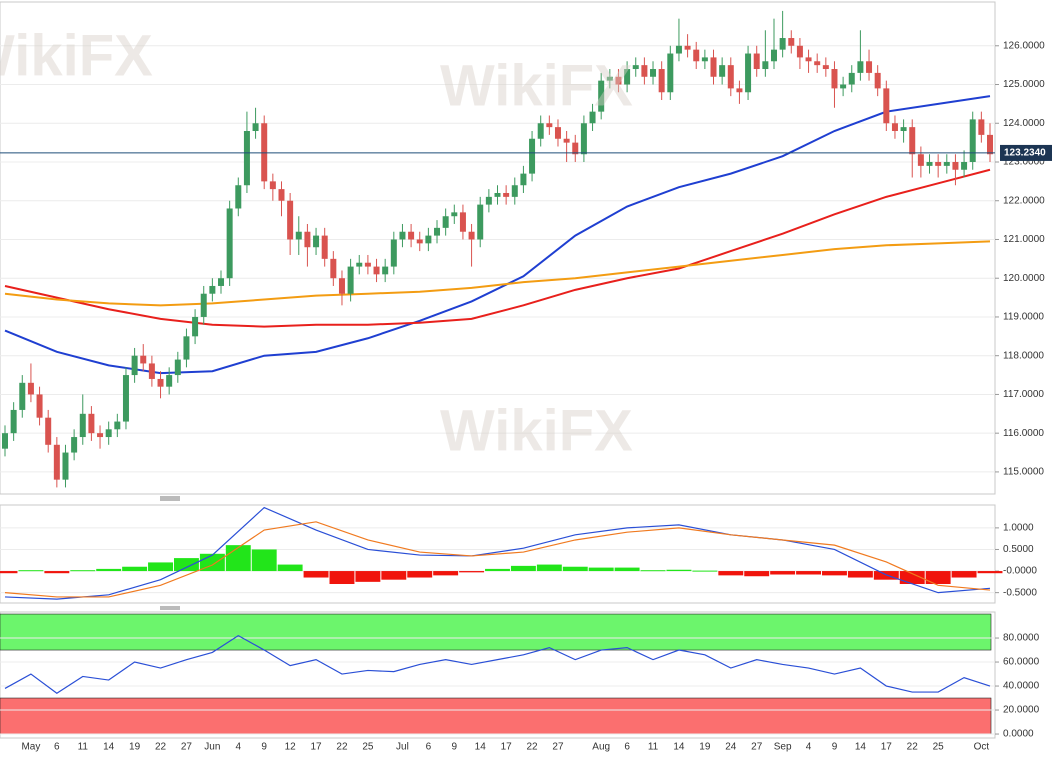  What do you see at coordinates (1024, 84) in the screenshot?
I see `y-tick-label: 125.0000` at bounding box center [1024, 84].